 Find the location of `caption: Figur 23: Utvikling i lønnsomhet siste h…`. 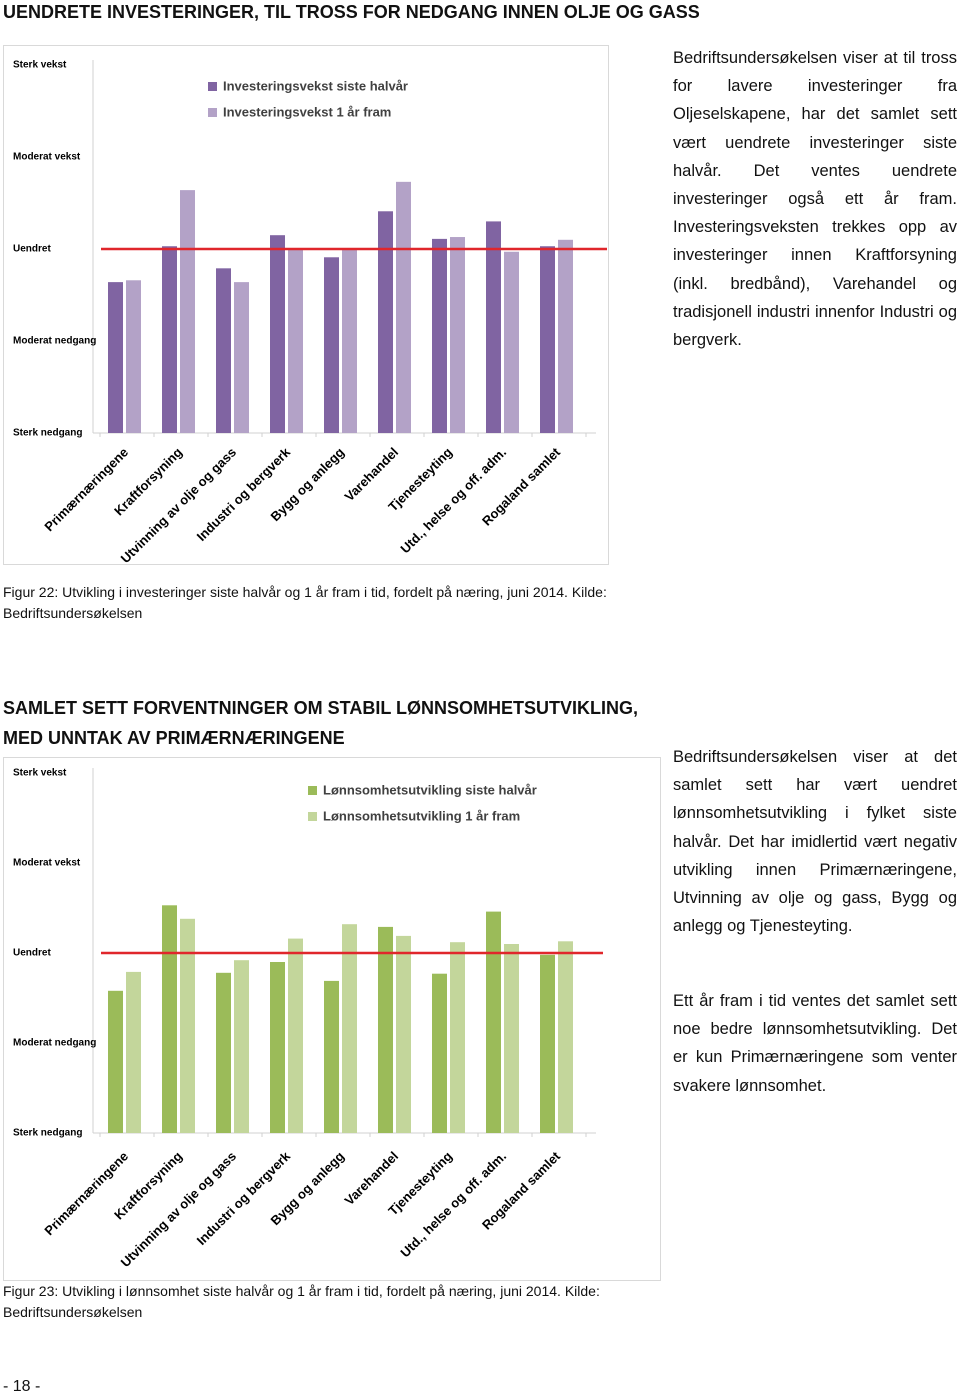

caption: Figur 23: Utvikling i lønnsomhet siste h… is located at coordinates (301, 1301).